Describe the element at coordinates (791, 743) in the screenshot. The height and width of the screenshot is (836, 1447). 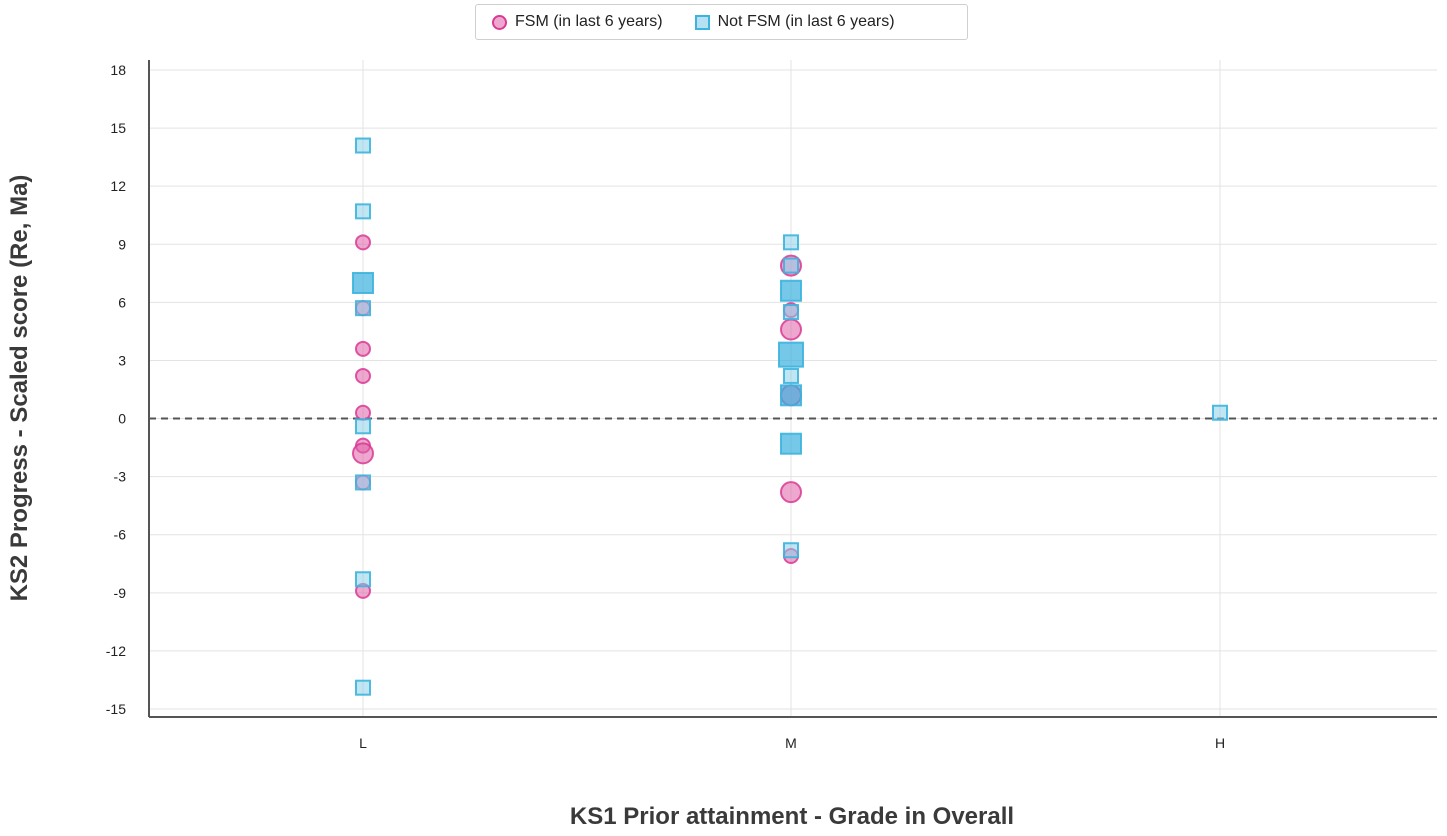
I see `x-tick-label: M` at that location.